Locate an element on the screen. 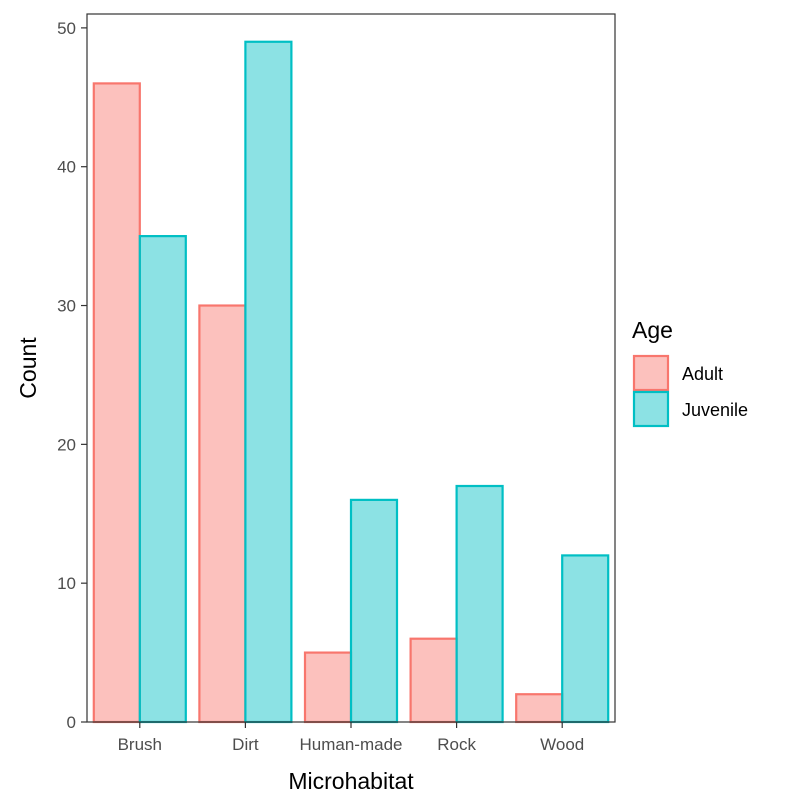  x-axis-title: Microhabitat is located at coordinates (351, 781).